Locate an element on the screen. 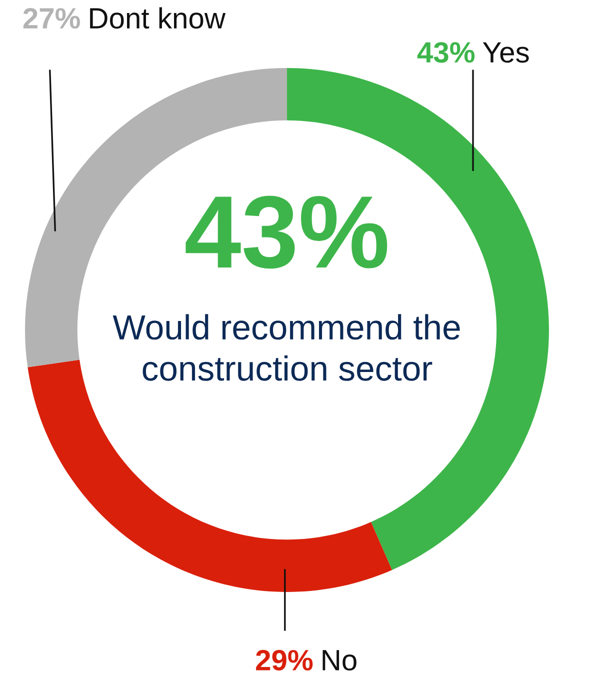 The image size is (591, 681). data-label: 43% is located at coordinates (446, 52).